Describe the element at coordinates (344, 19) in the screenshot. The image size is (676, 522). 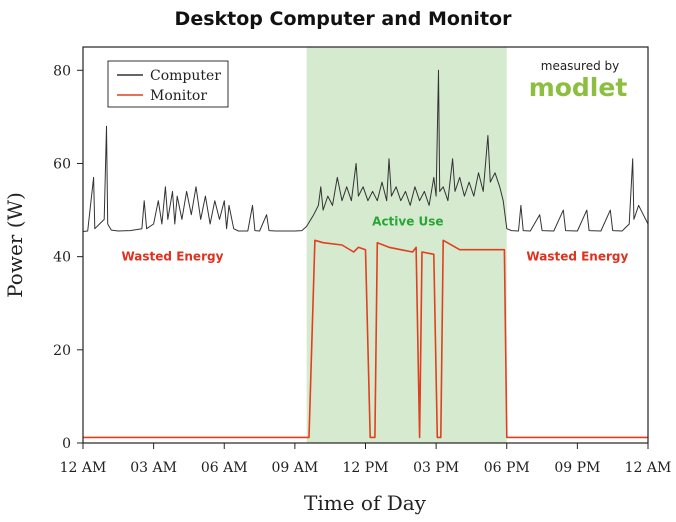
I see `chart-title: Desktop Computer and Monitor` at that location.